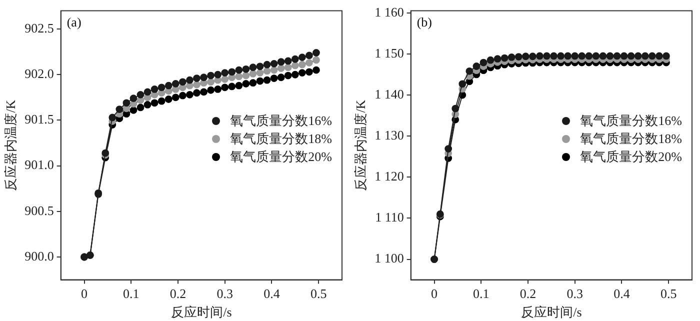 The width and height of the screenshot is (700, 321). Describe the element at coordinates (39, 164) in the screenshot. I see `y-tick-label: 901.0` at that location.